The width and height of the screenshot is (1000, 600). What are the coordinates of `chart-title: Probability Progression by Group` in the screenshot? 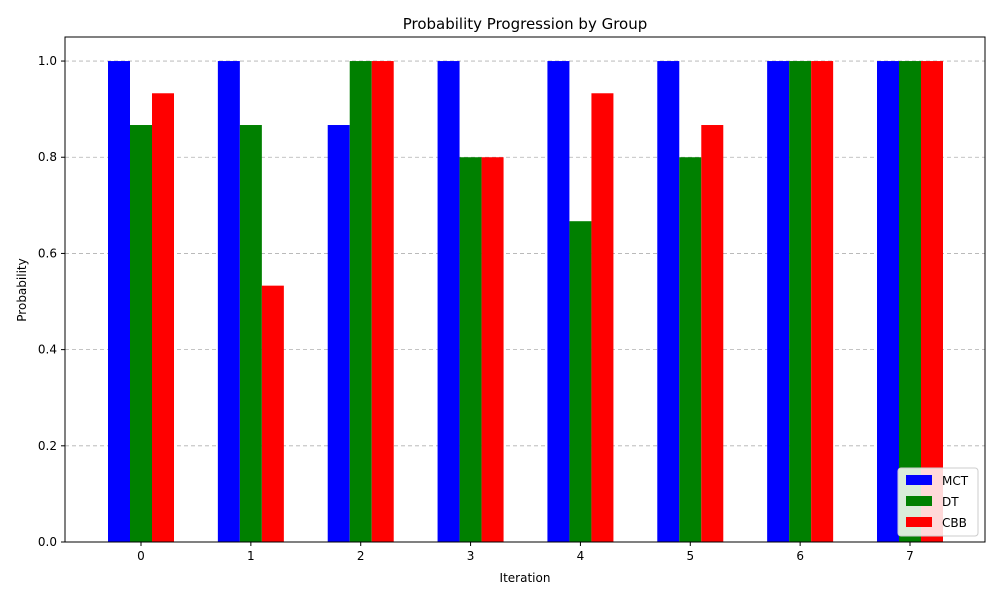 It's located at (525, 24).